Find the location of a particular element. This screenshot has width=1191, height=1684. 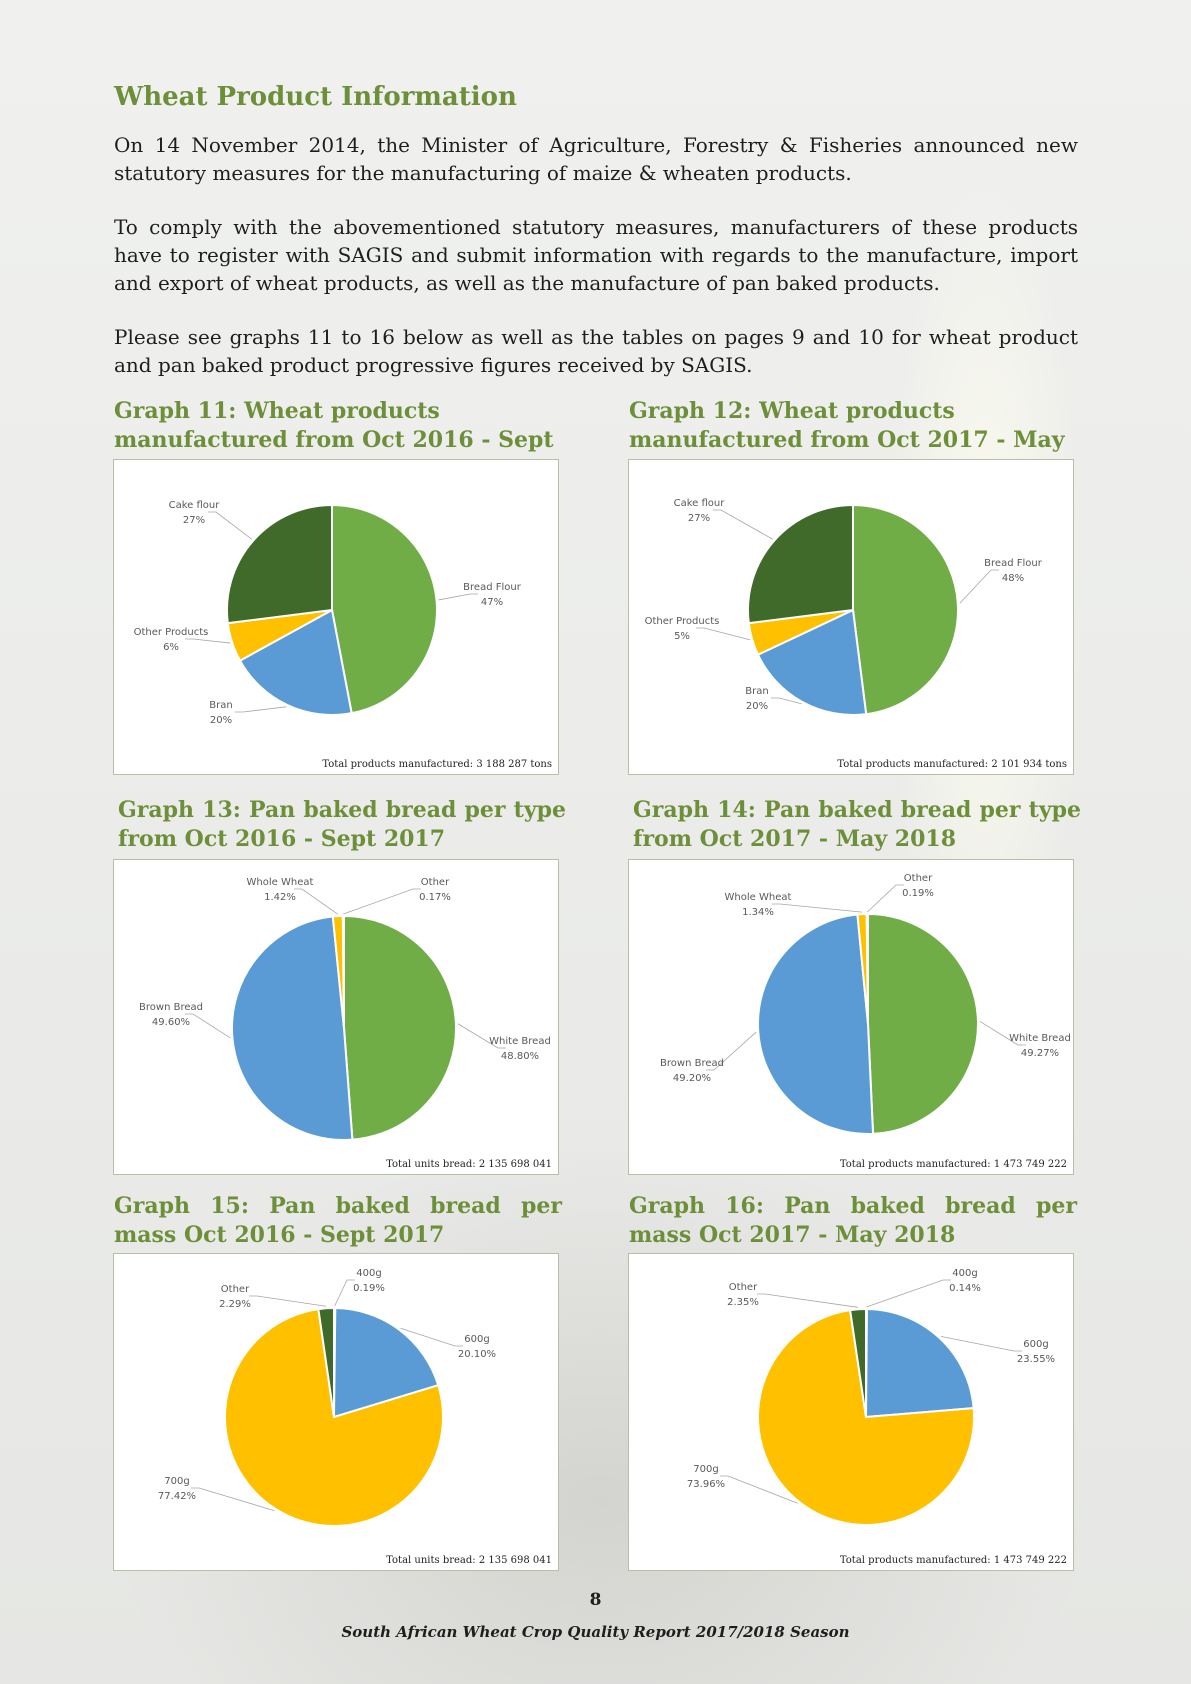

slice-value-other: 2.29% is located at coordinates (235, 1304).